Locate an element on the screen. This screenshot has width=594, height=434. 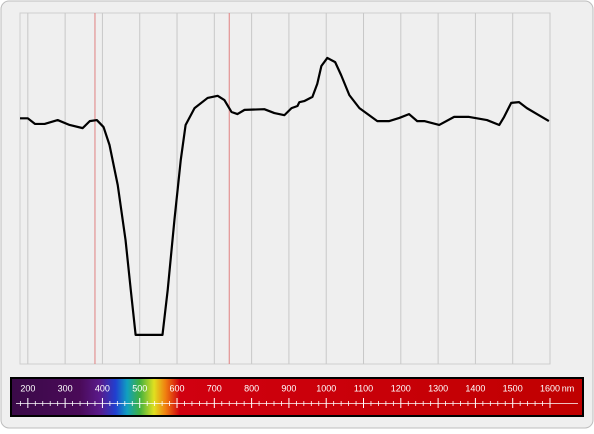
spectrum-bar is located at coordinates (297, 397).